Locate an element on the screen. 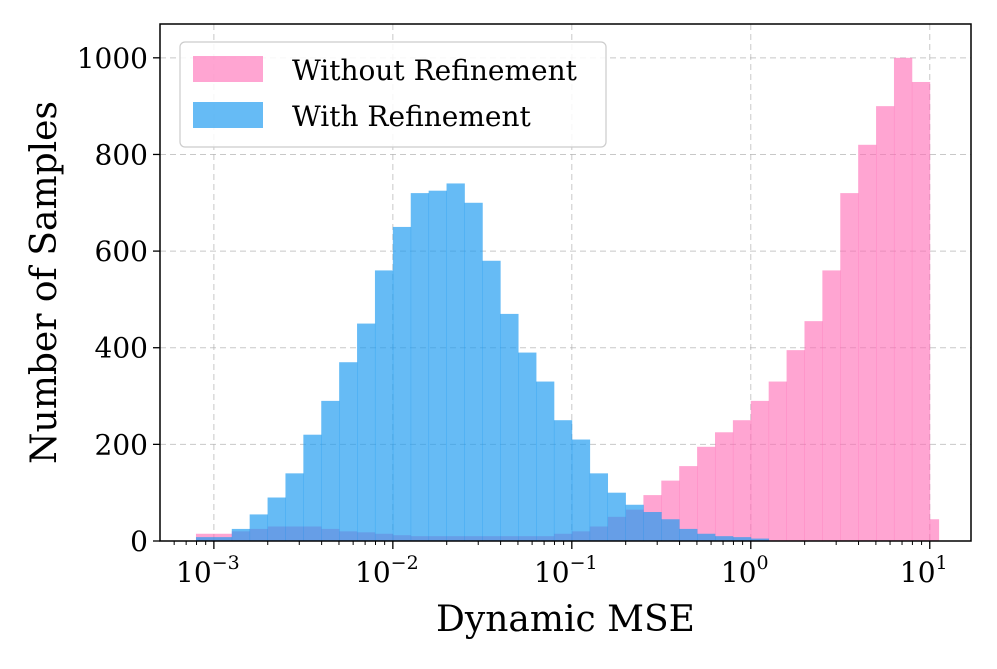 This screenshot has height=669, width=997. y-axis-label: Number of Samples is located at coordinates (44, 282).